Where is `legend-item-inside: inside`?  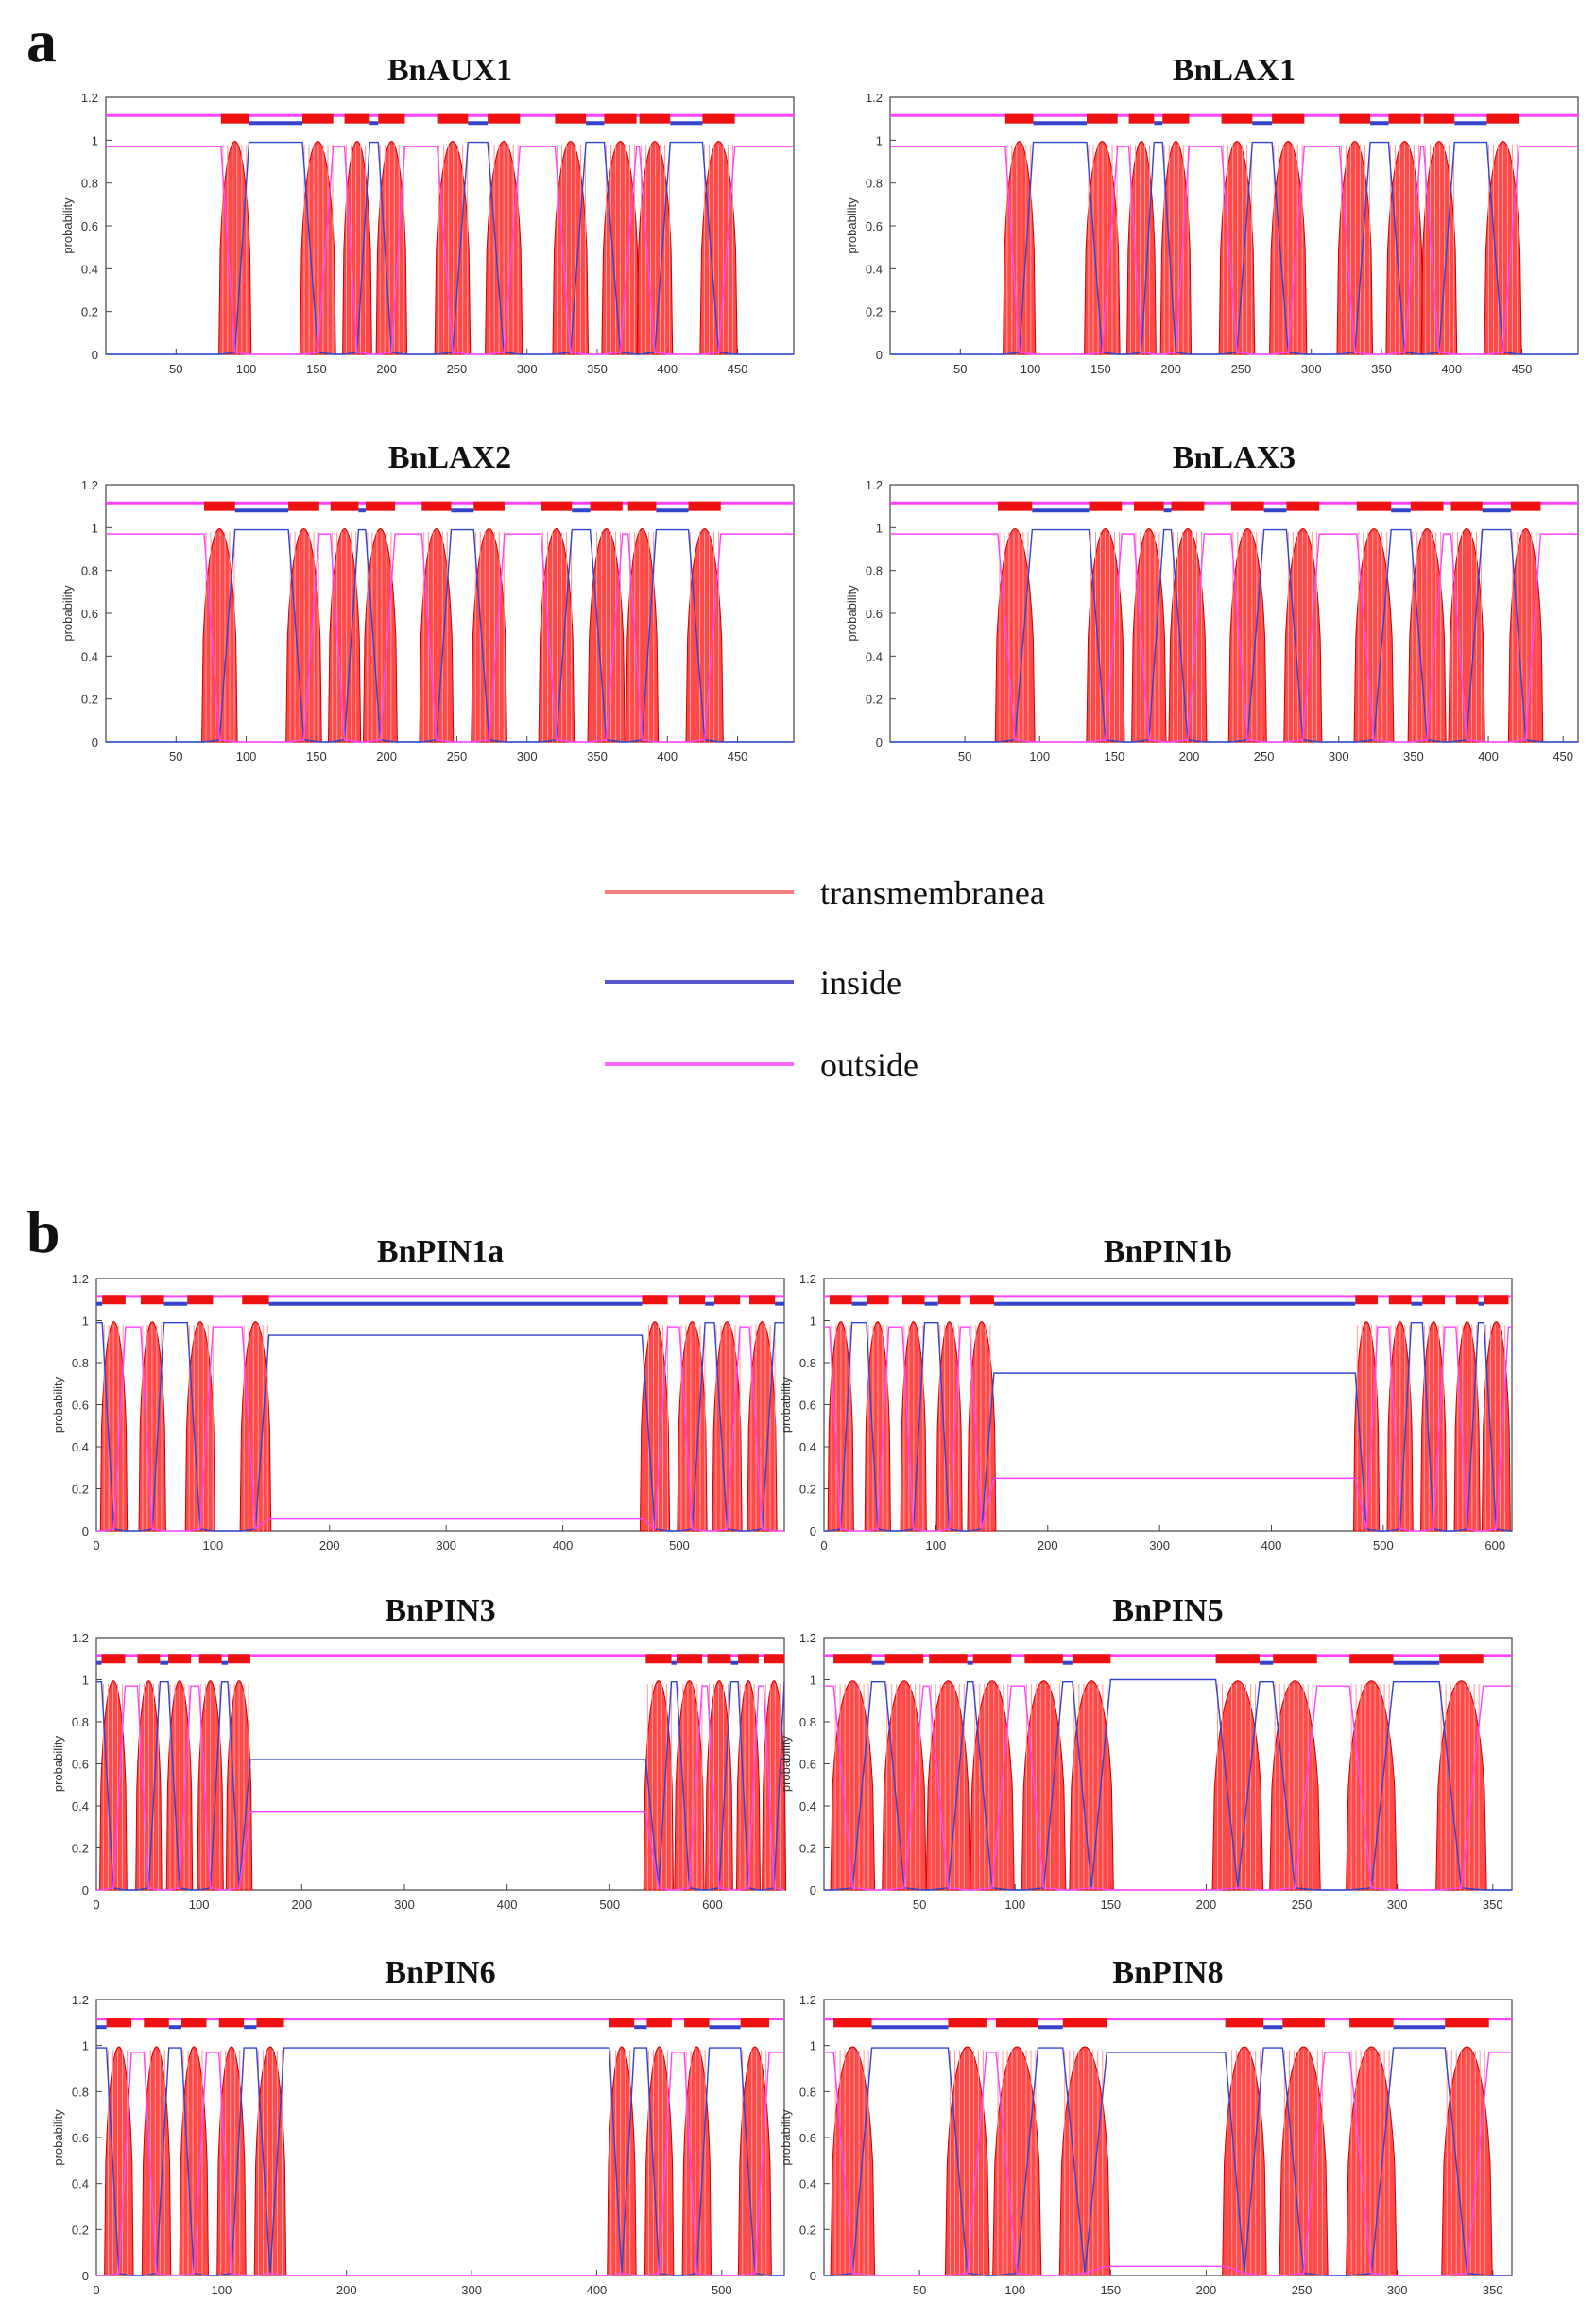 legend-item-inside: inside is located at coordinates (850, 983).